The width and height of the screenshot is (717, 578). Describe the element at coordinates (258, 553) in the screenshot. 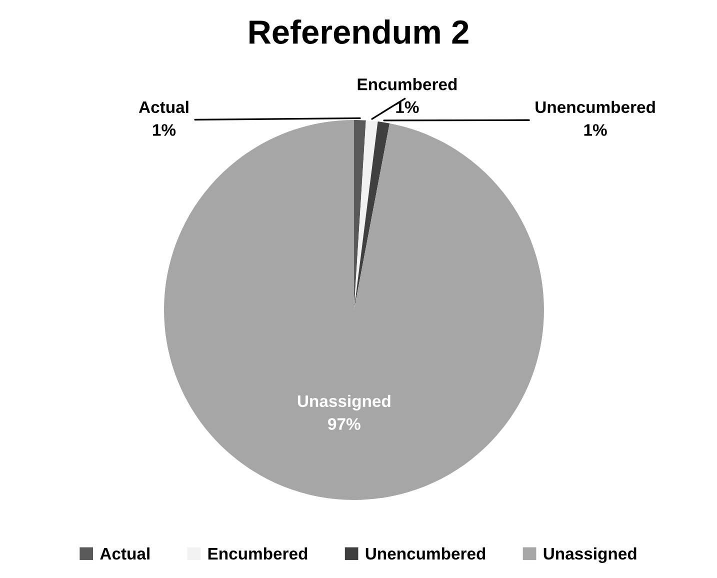

I see `legend-label: Encumbered` at that location.